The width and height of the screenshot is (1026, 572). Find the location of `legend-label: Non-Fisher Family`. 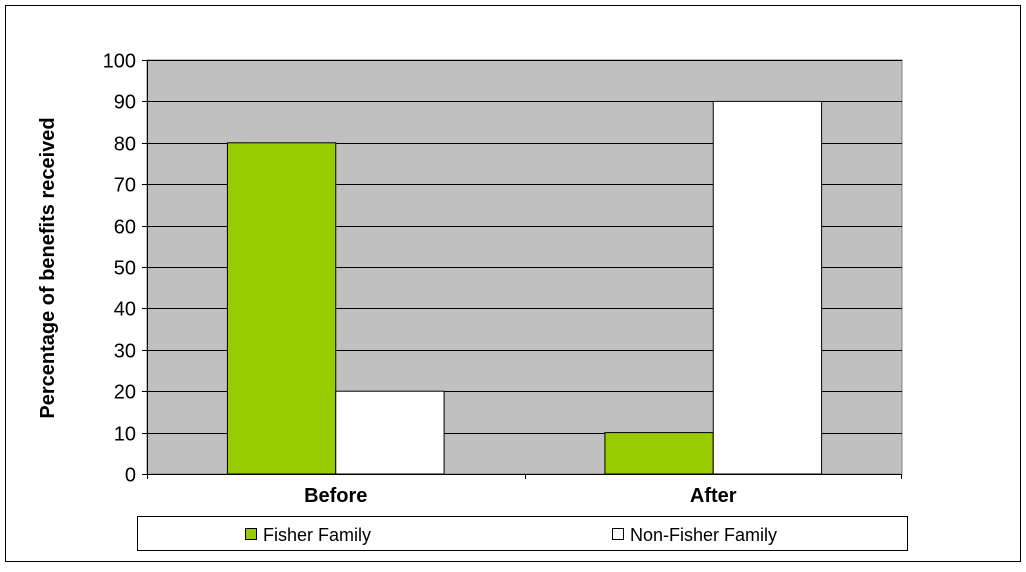

legend-label: Non-Fisher Family is located at coordinates (703, 535).